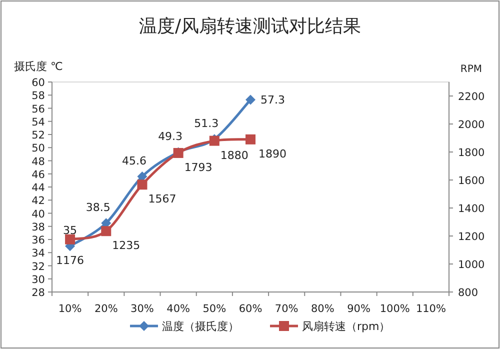  I want to click on data-label: 1880, so click(234, 155).